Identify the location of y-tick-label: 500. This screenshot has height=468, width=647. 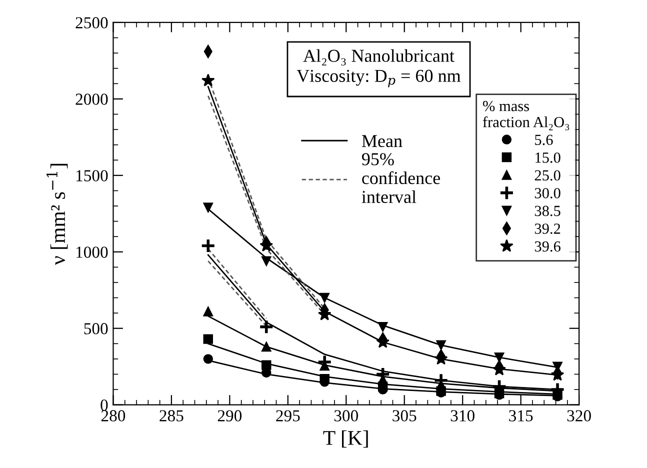
(96, 328).